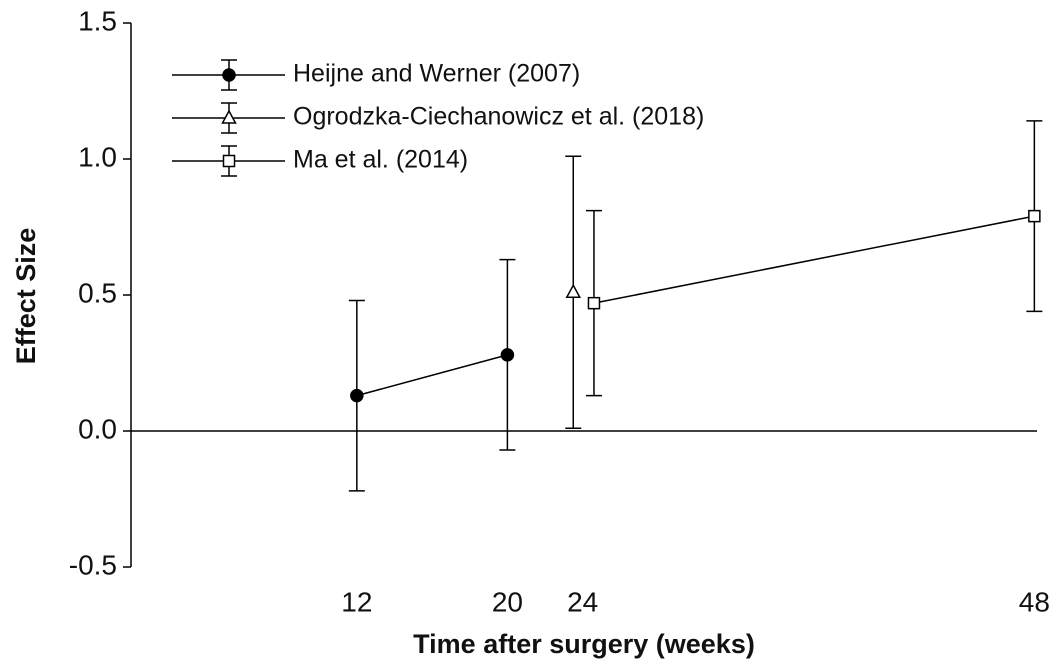  I want to click on x-tick-label: 20, so click(507, 601).